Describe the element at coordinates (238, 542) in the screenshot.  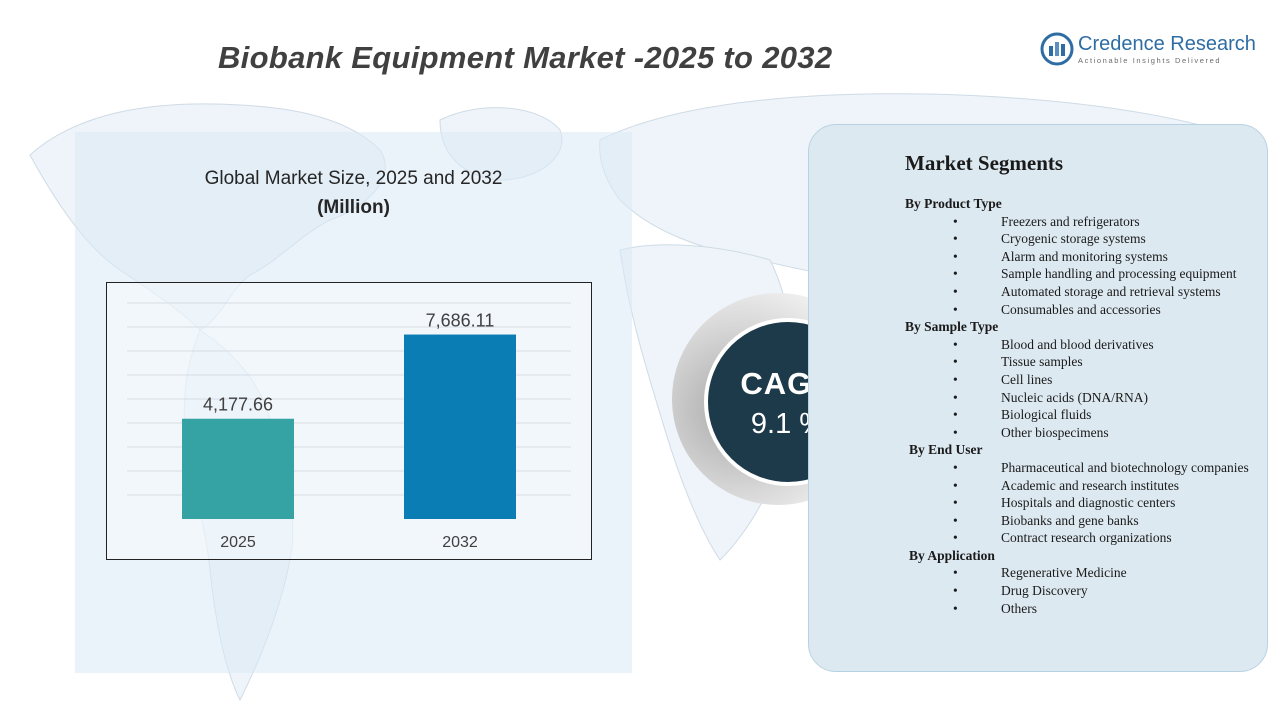
I see `x-tick-label-2025: 2025` at that location.